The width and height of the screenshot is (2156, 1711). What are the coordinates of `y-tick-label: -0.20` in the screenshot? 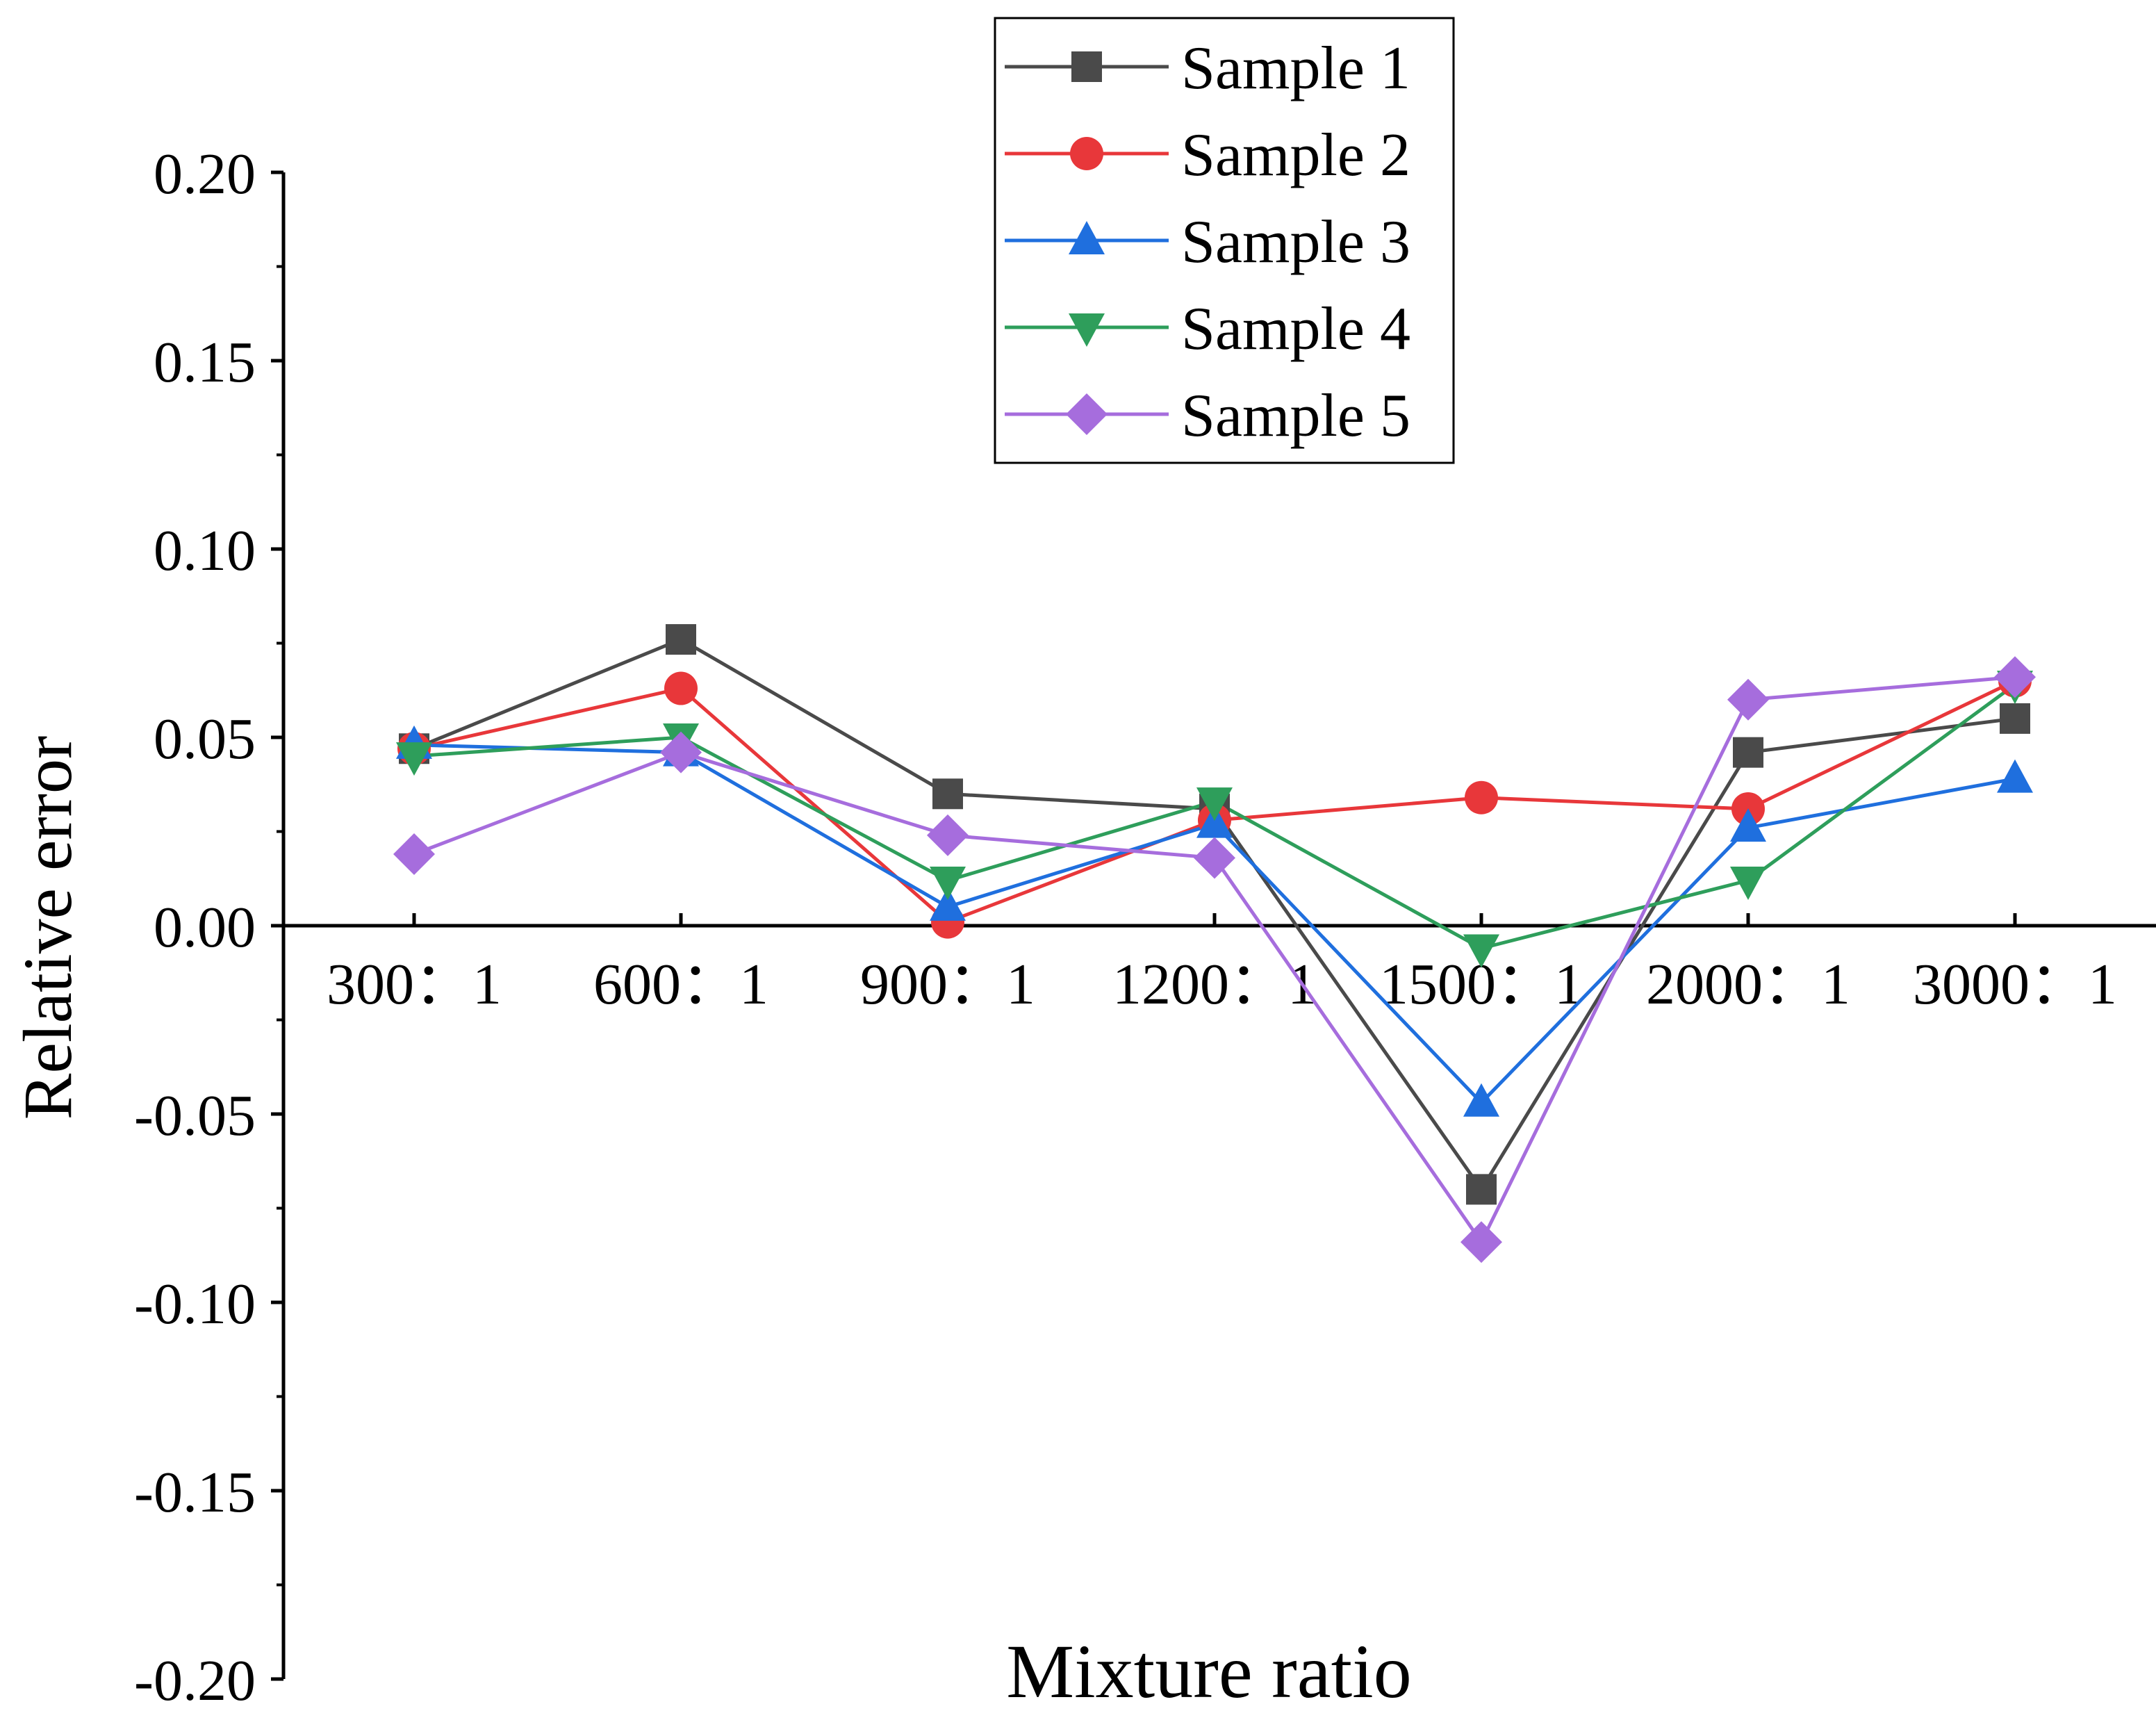 It's located at (195, 1679).